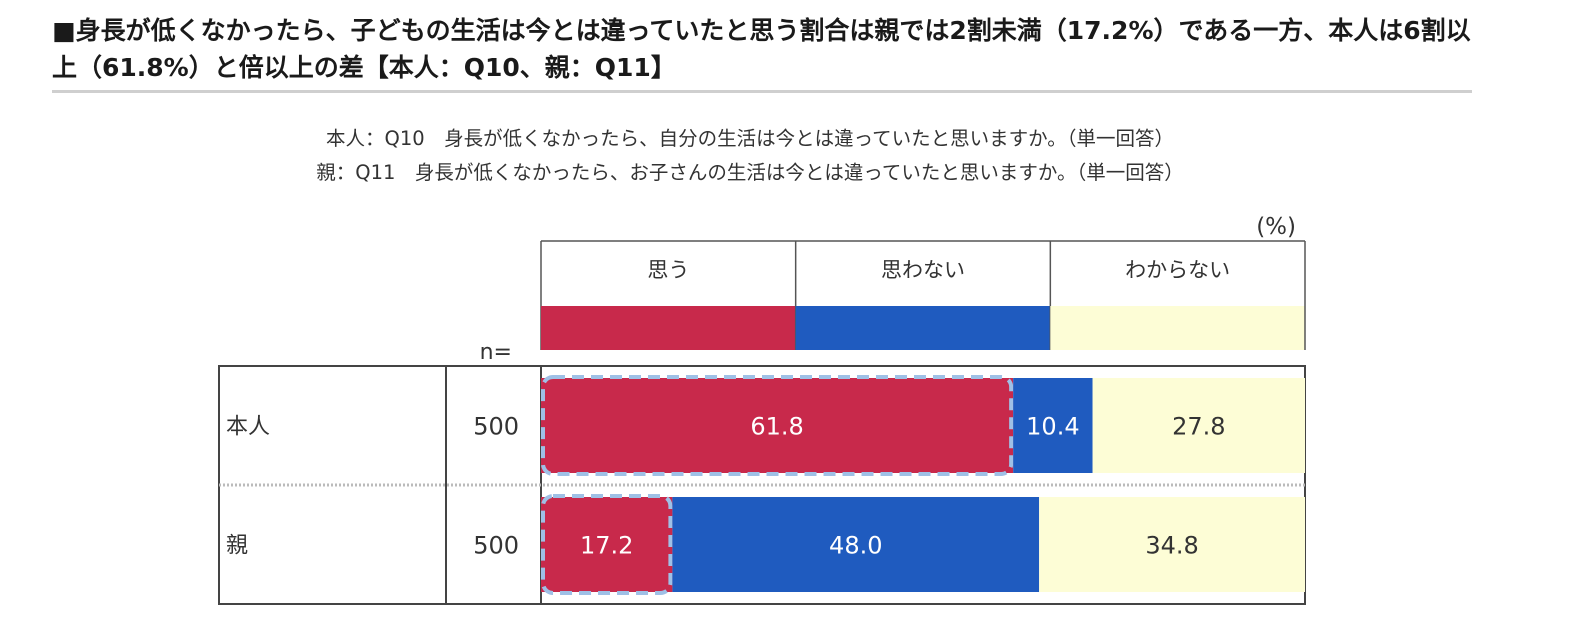 The width and height of the screenshot is (1590, 644). I want to click on legend-label-series-2: わからない, so click(1177, 270).